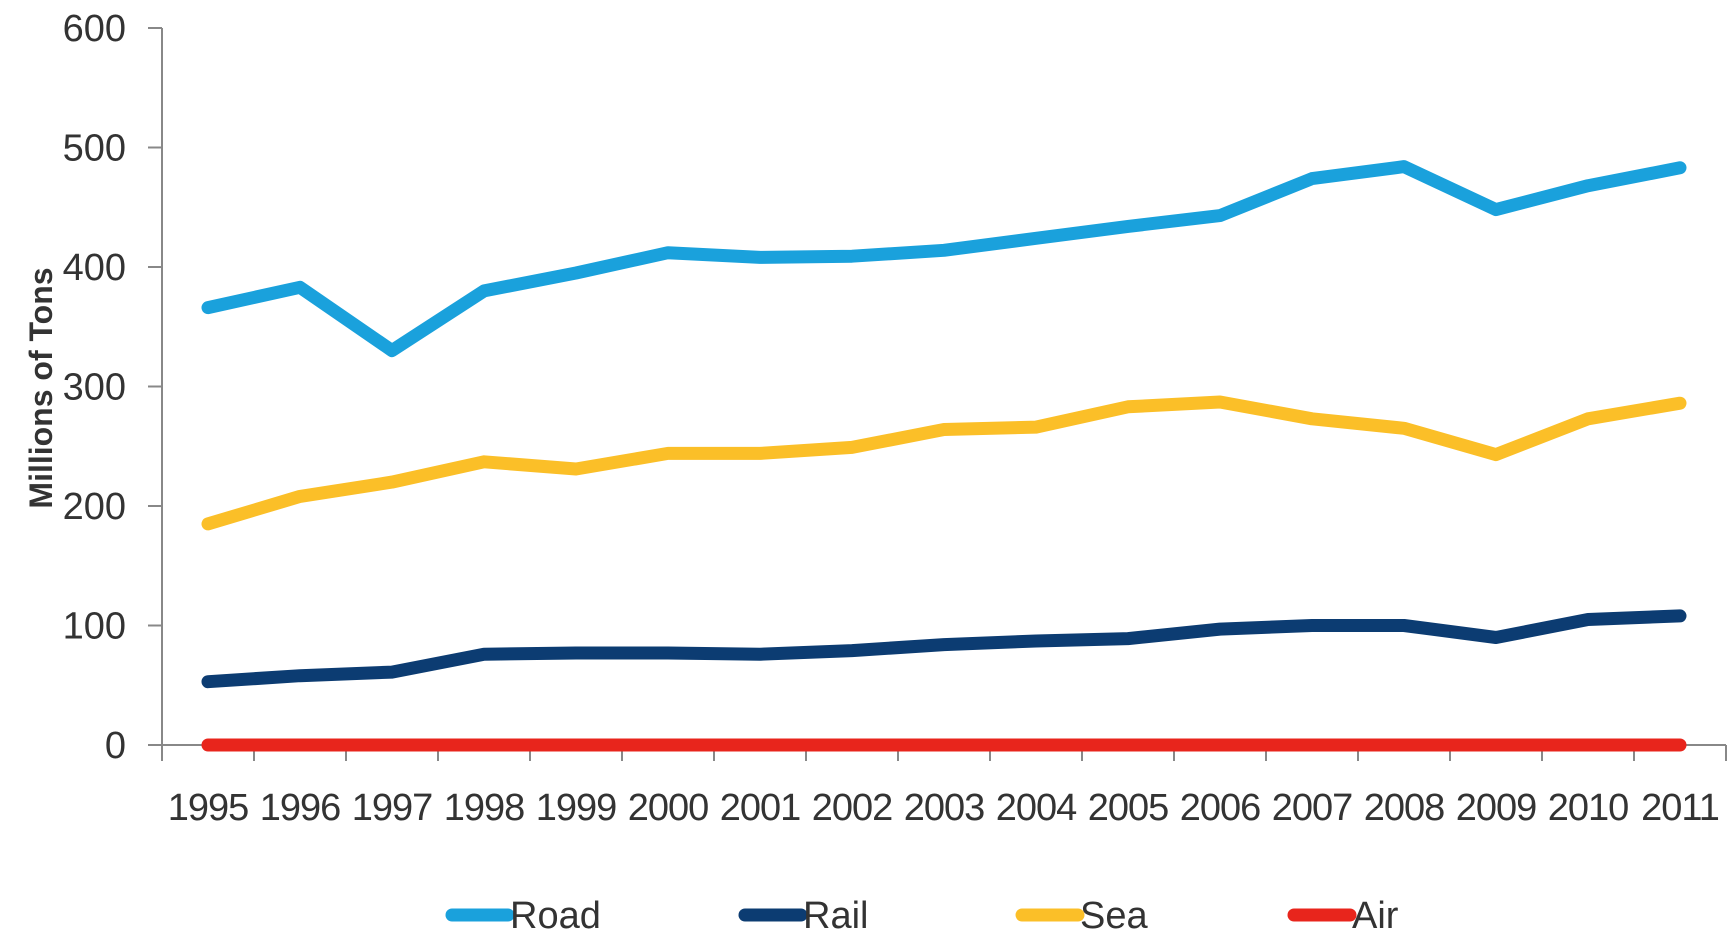  Describe the element at coordinates (922, 914) in the screenshot. I see `legend: Road Rail Sea Air` at that location.